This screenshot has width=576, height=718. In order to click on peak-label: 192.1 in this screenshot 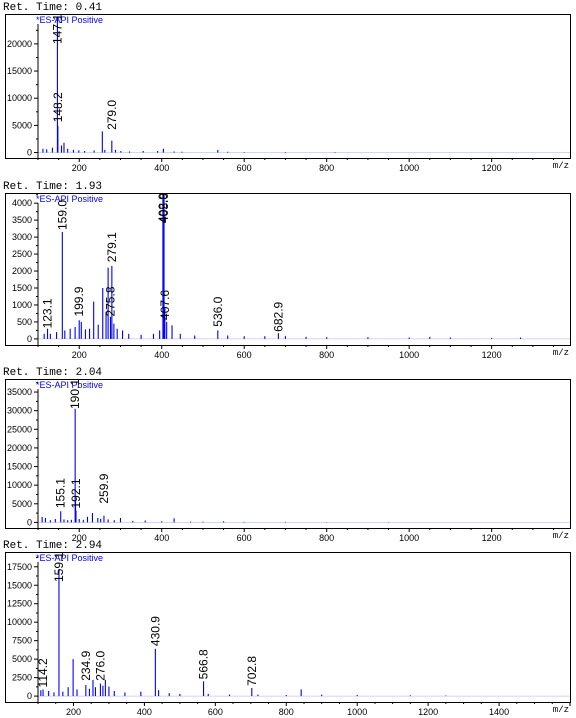, I will do `click(76, 493)`.